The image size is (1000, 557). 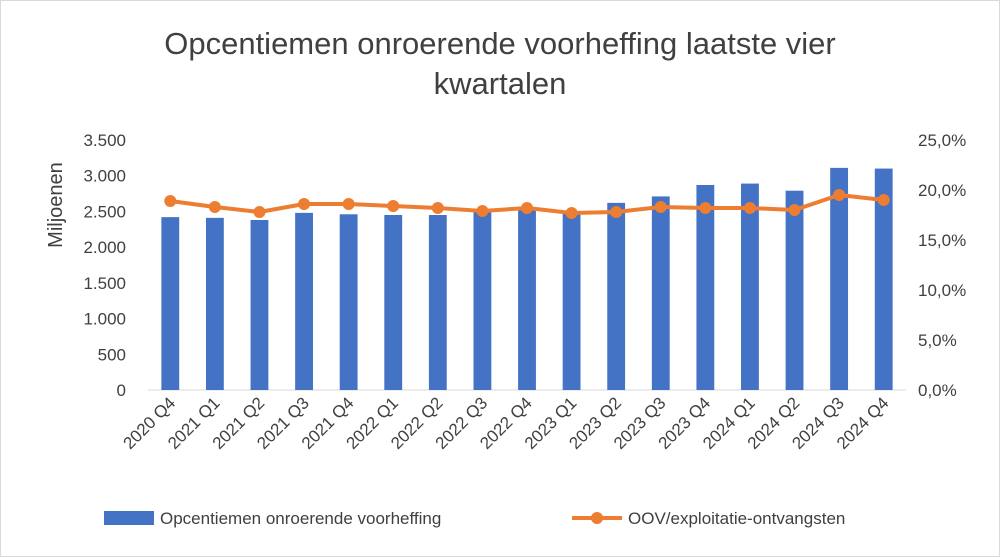 What do you see at coordinates (942, 140) in the screenshot?
I see `y2-tick-label: 25,0%` at bounding box center [942, 140].